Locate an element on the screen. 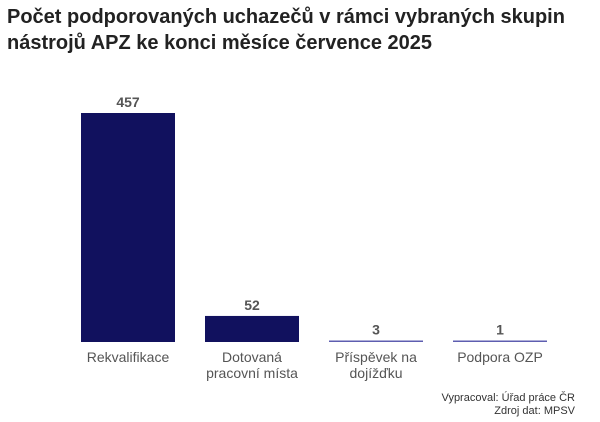 The image size is (600, 422). source-author: Vypracoval: Úřad práce ČR is located at coordinates (508, 398).